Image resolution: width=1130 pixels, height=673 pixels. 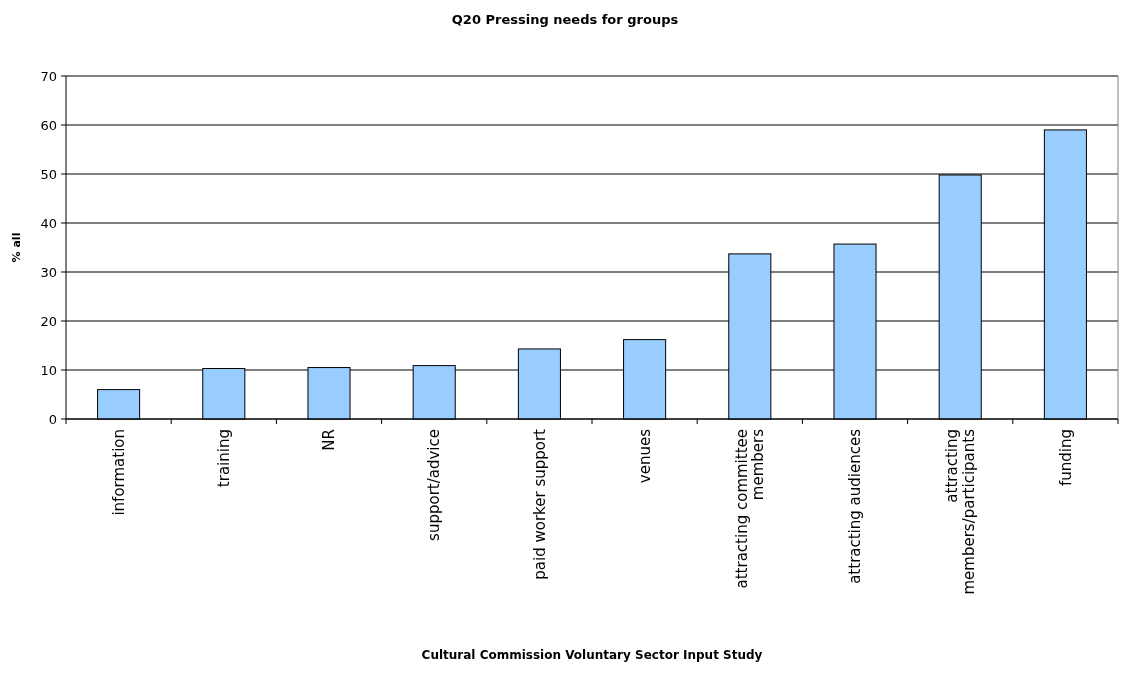 What do you see at coordinates (52, 419) in the screenshot?
I see `y-tick-label: 0` at bounding box center [52, 419].